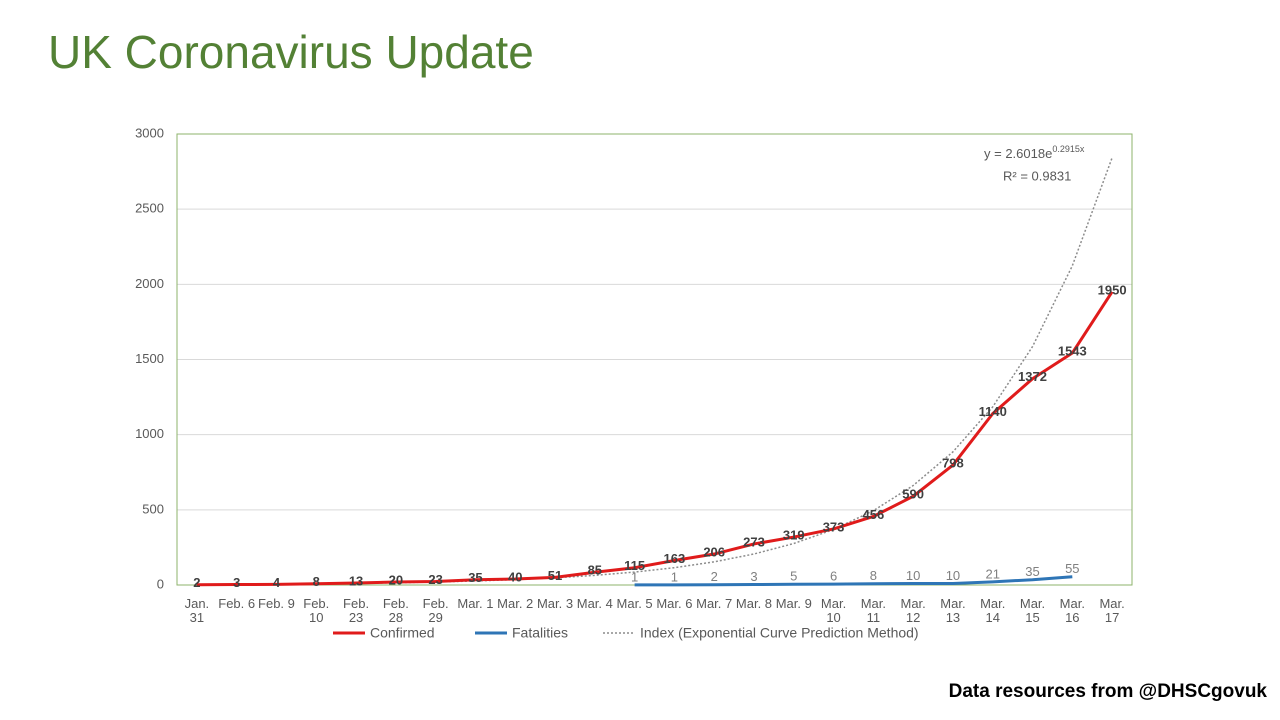  I want to click on data-label: 1140, so click(993, 411).